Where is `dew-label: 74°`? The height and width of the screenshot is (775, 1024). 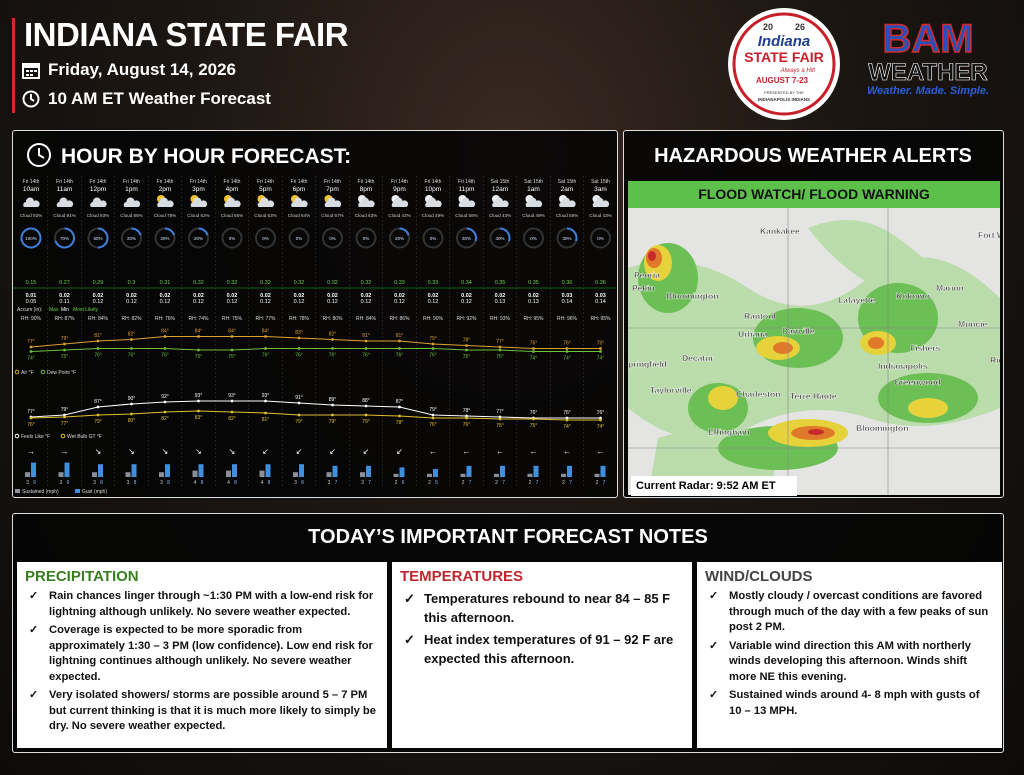
dew-label: 74° is located at coordinates (567, 359).